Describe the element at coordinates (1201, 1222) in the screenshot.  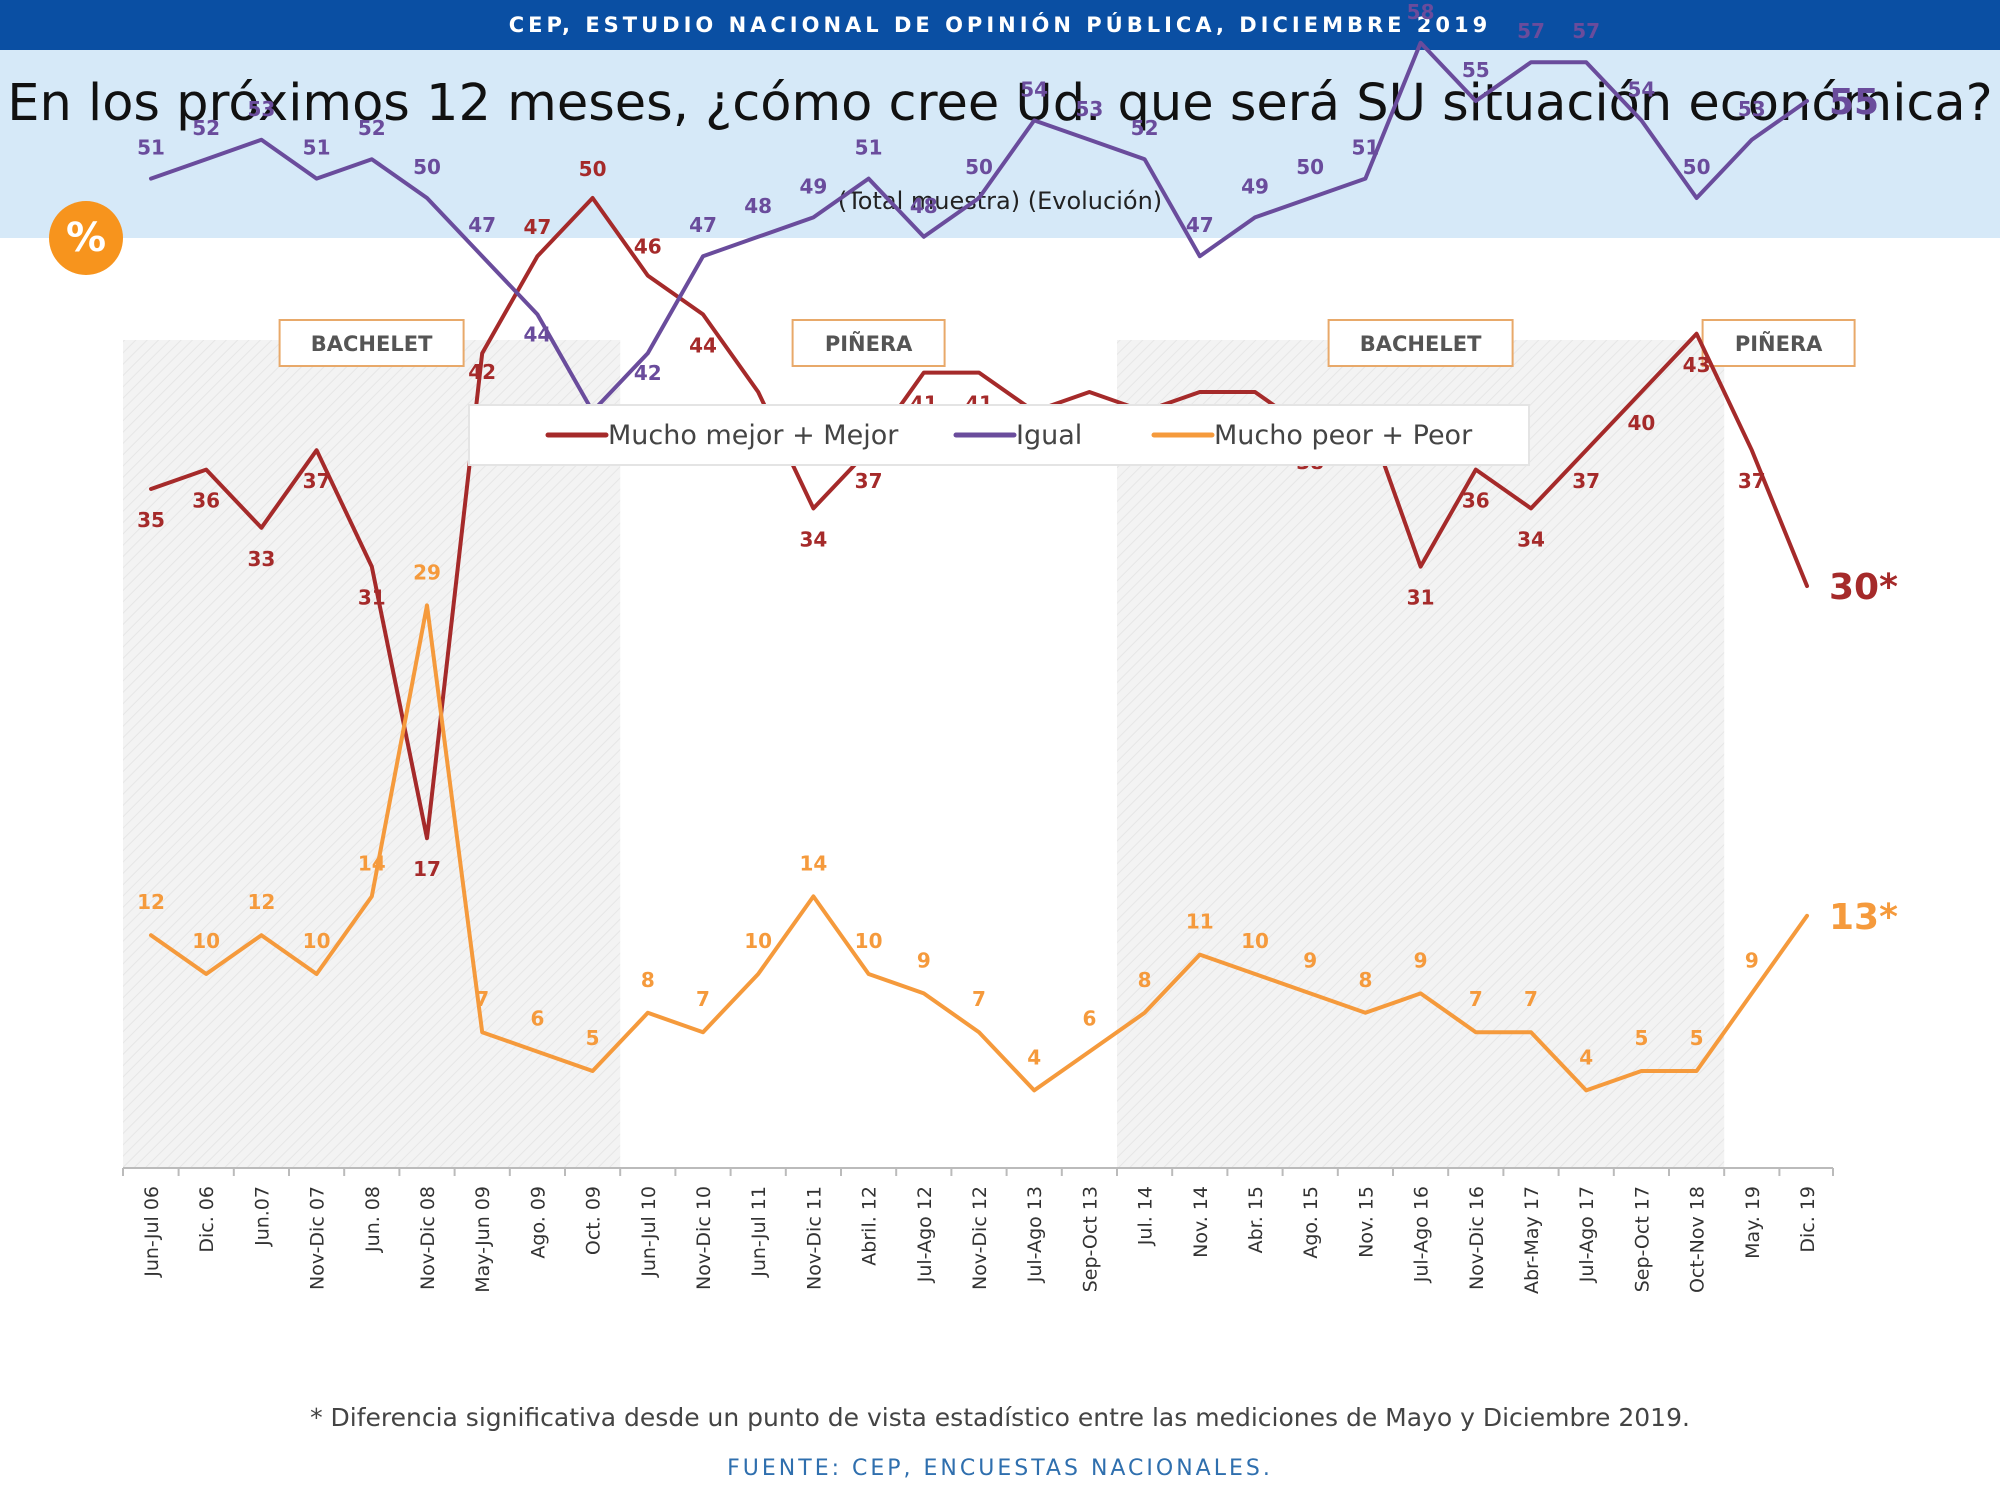
I see `x-tick-label: Nov. 14` at that location.